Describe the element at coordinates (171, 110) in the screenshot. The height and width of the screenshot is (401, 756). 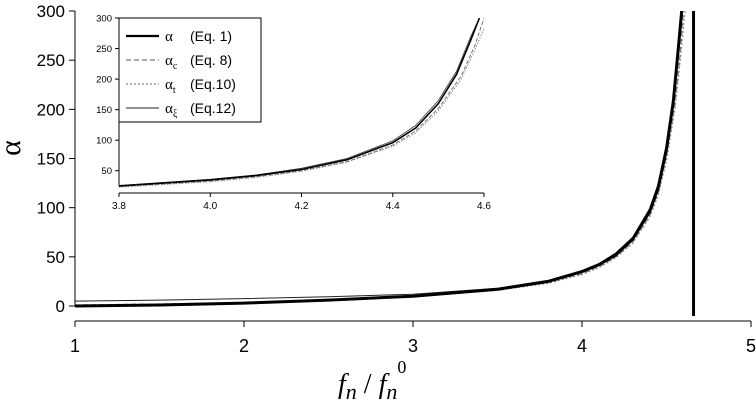
I see `legend-label-4: αξ` at that location.